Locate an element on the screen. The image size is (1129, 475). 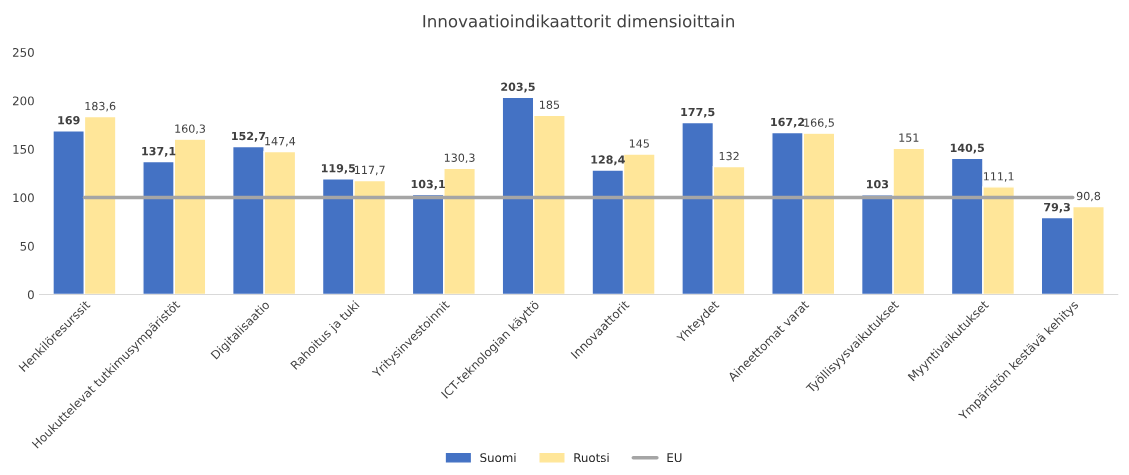
data-label: 119,5 is located at coordinates (338, 168).